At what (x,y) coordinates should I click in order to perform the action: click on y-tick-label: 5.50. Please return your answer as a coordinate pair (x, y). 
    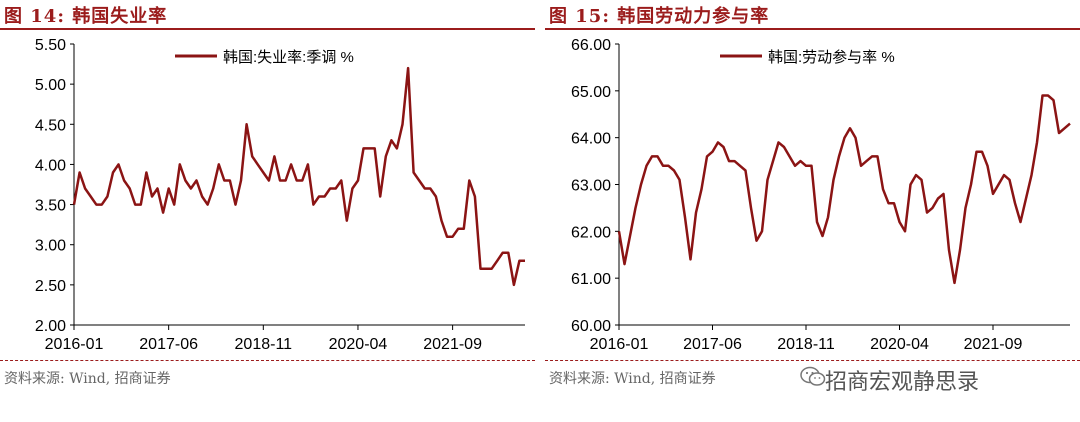
    Looking at the image, I should click on (50, 45).